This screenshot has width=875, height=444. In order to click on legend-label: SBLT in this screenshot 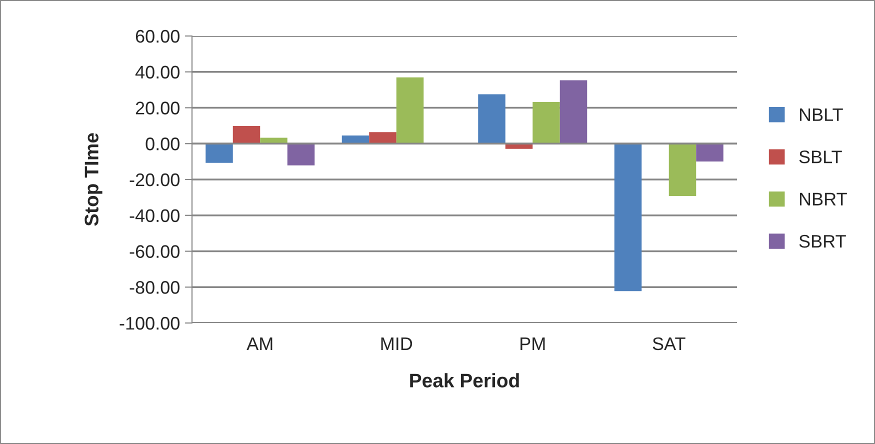, I will do `click(820, 157)`.